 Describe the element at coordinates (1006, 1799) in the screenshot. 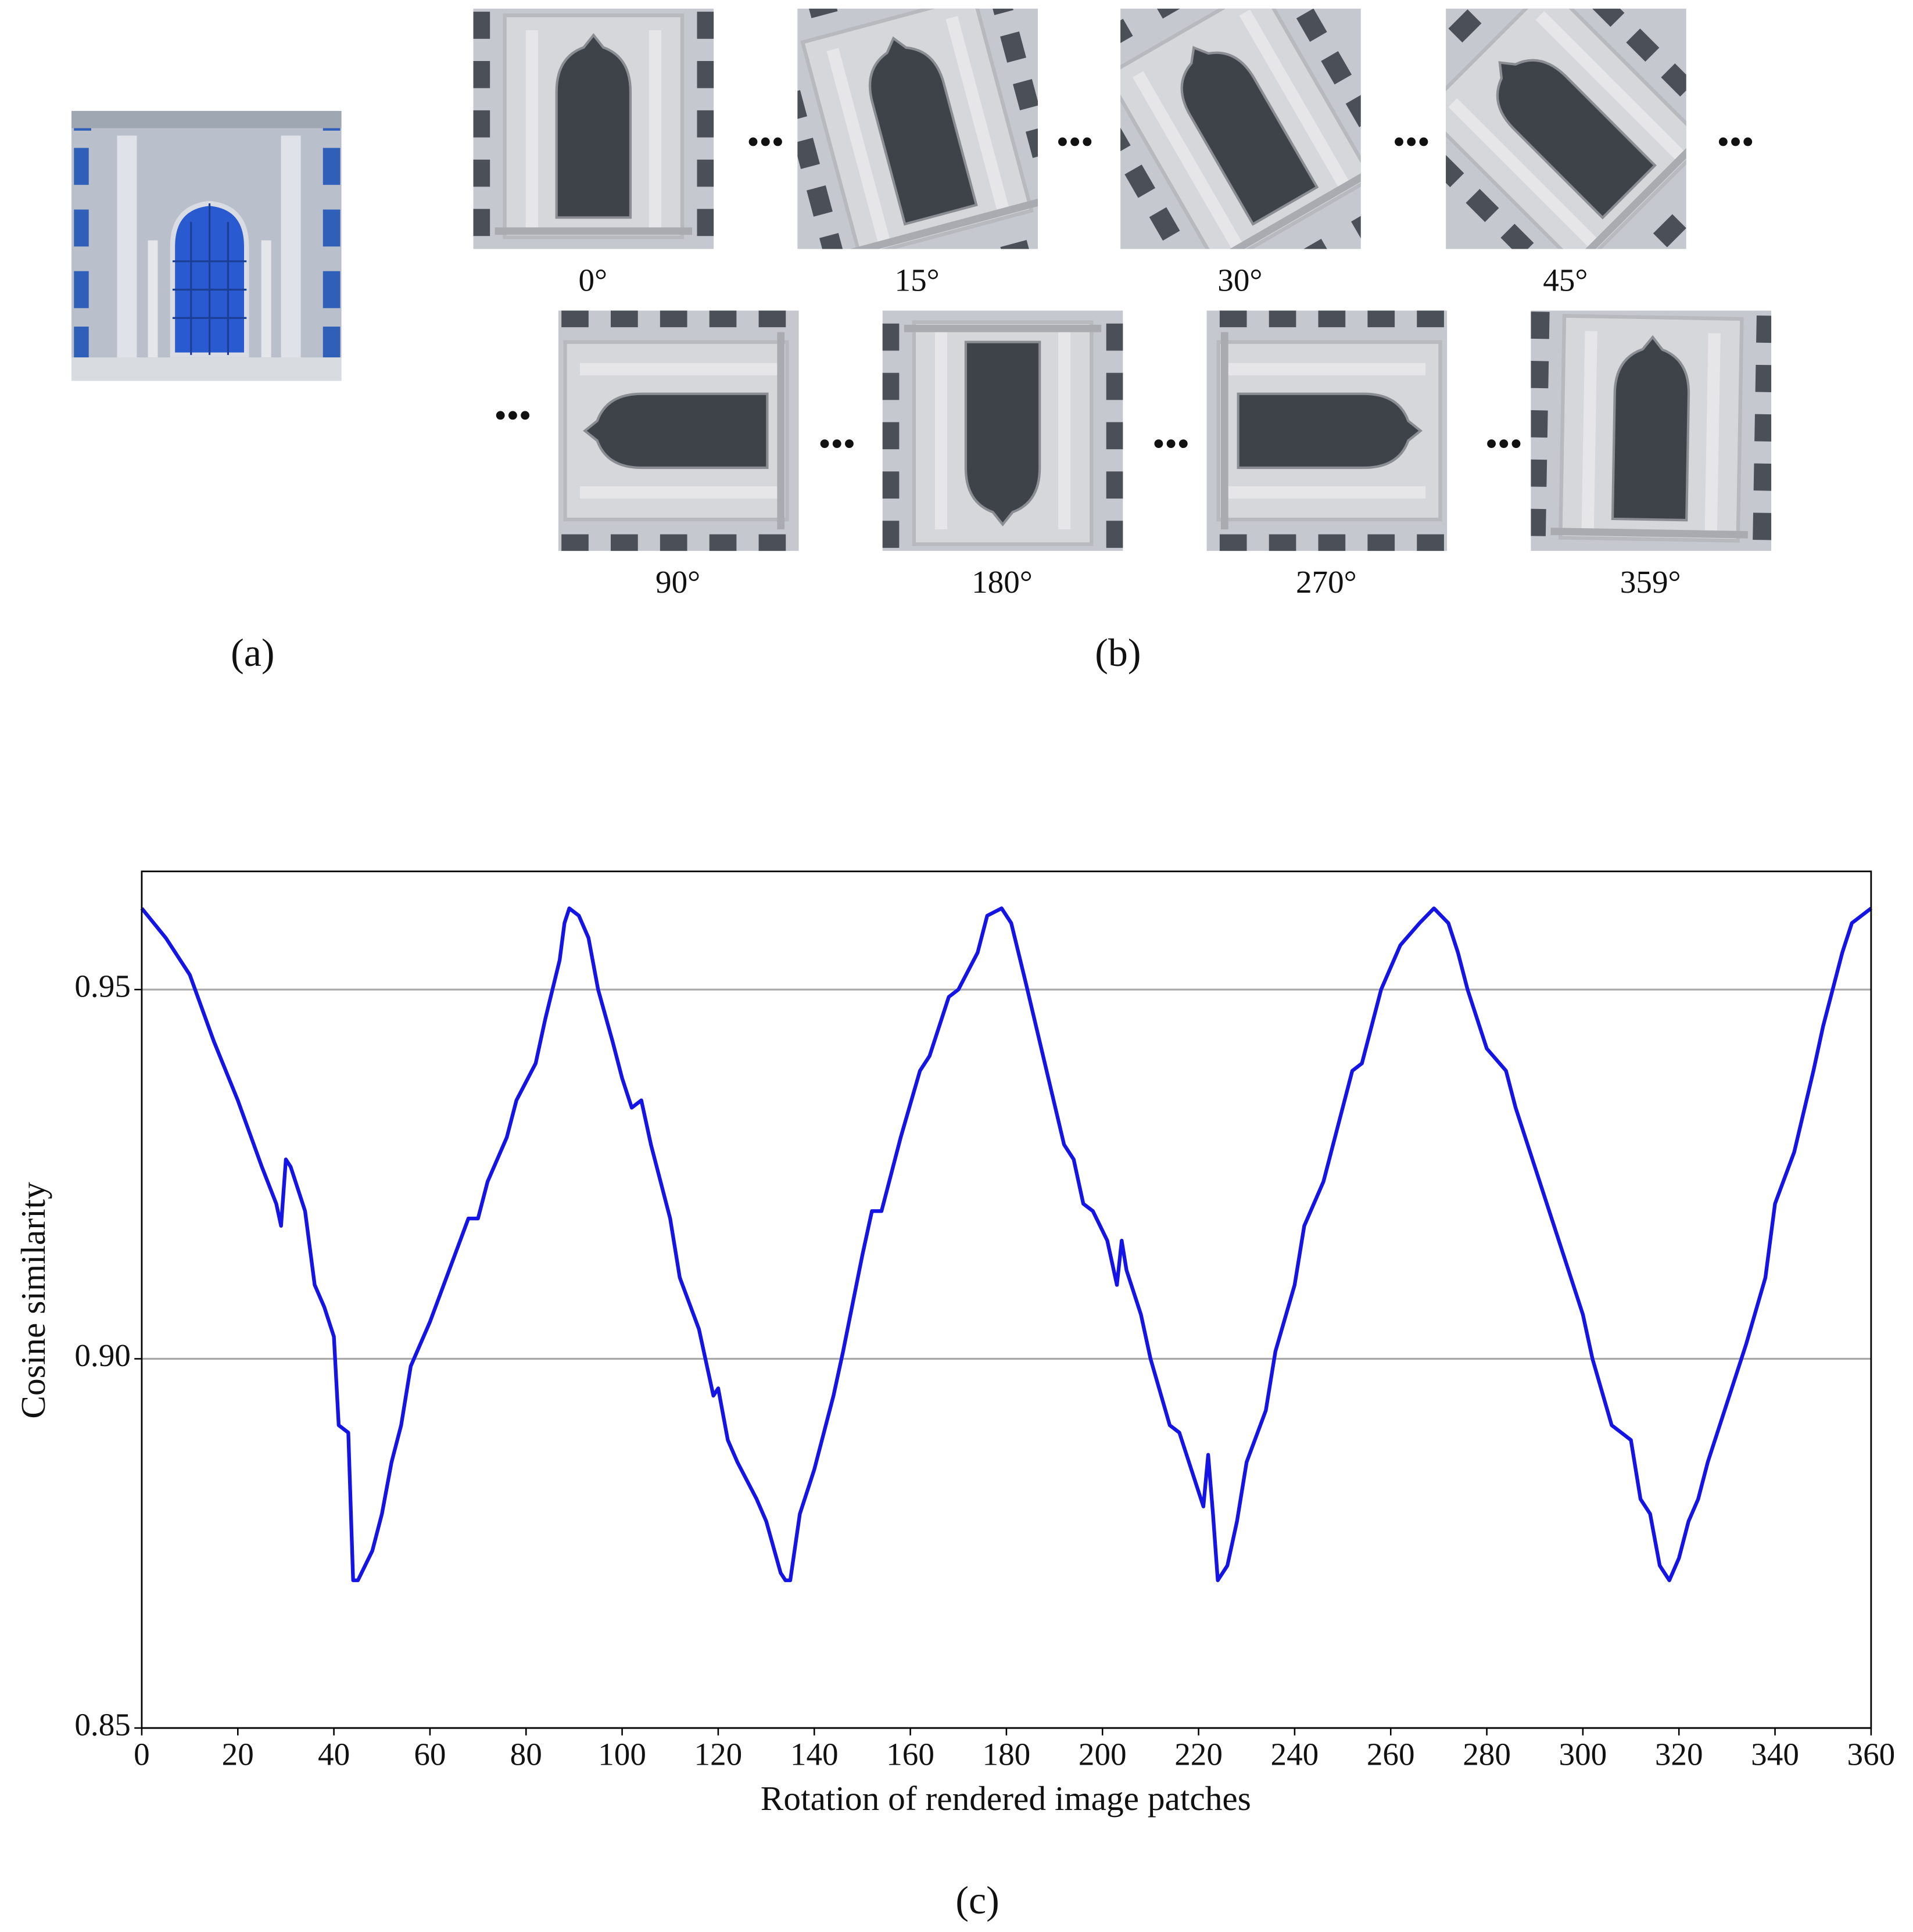

I see `x-axis-label: Rotation of rendered image patches` at that location.